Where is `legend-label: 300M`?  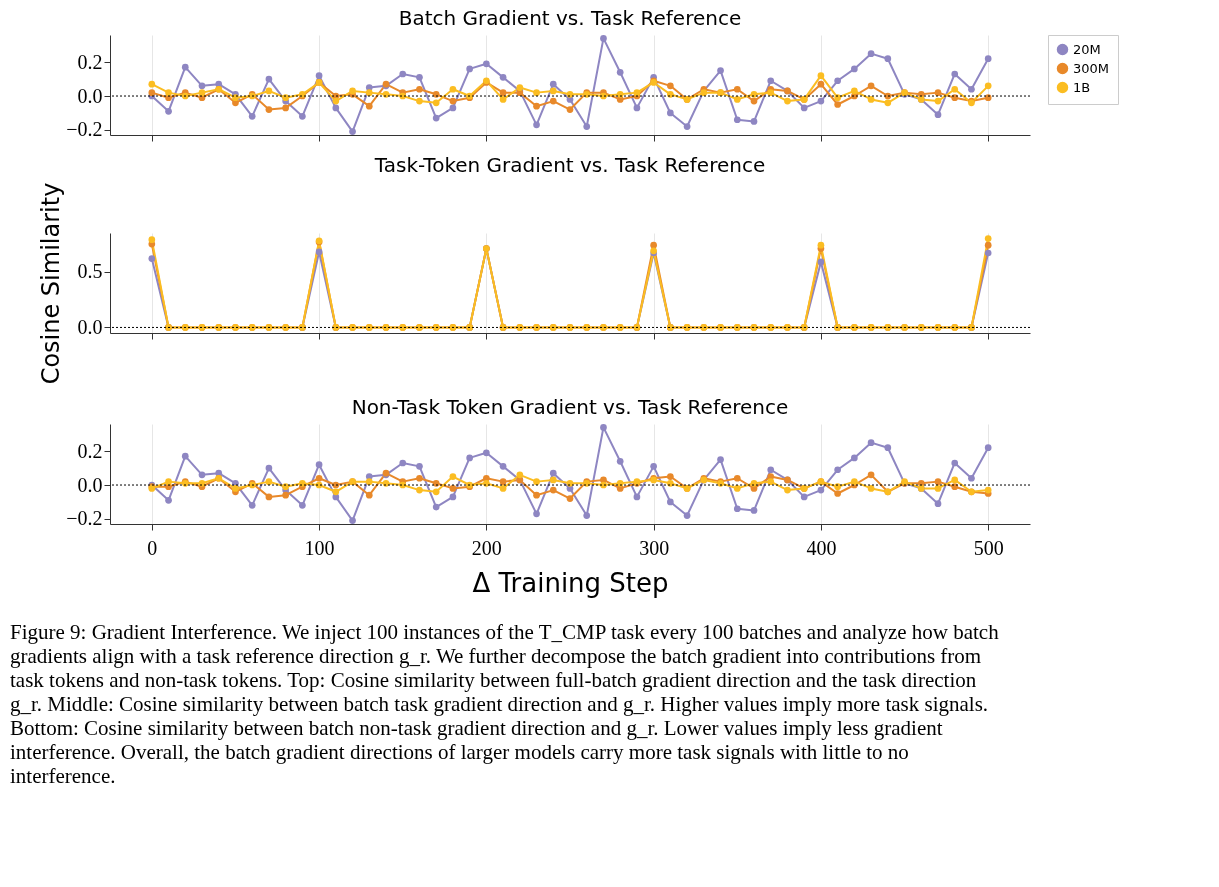 legend-label: 300M is located at coordinates (1091, 68).